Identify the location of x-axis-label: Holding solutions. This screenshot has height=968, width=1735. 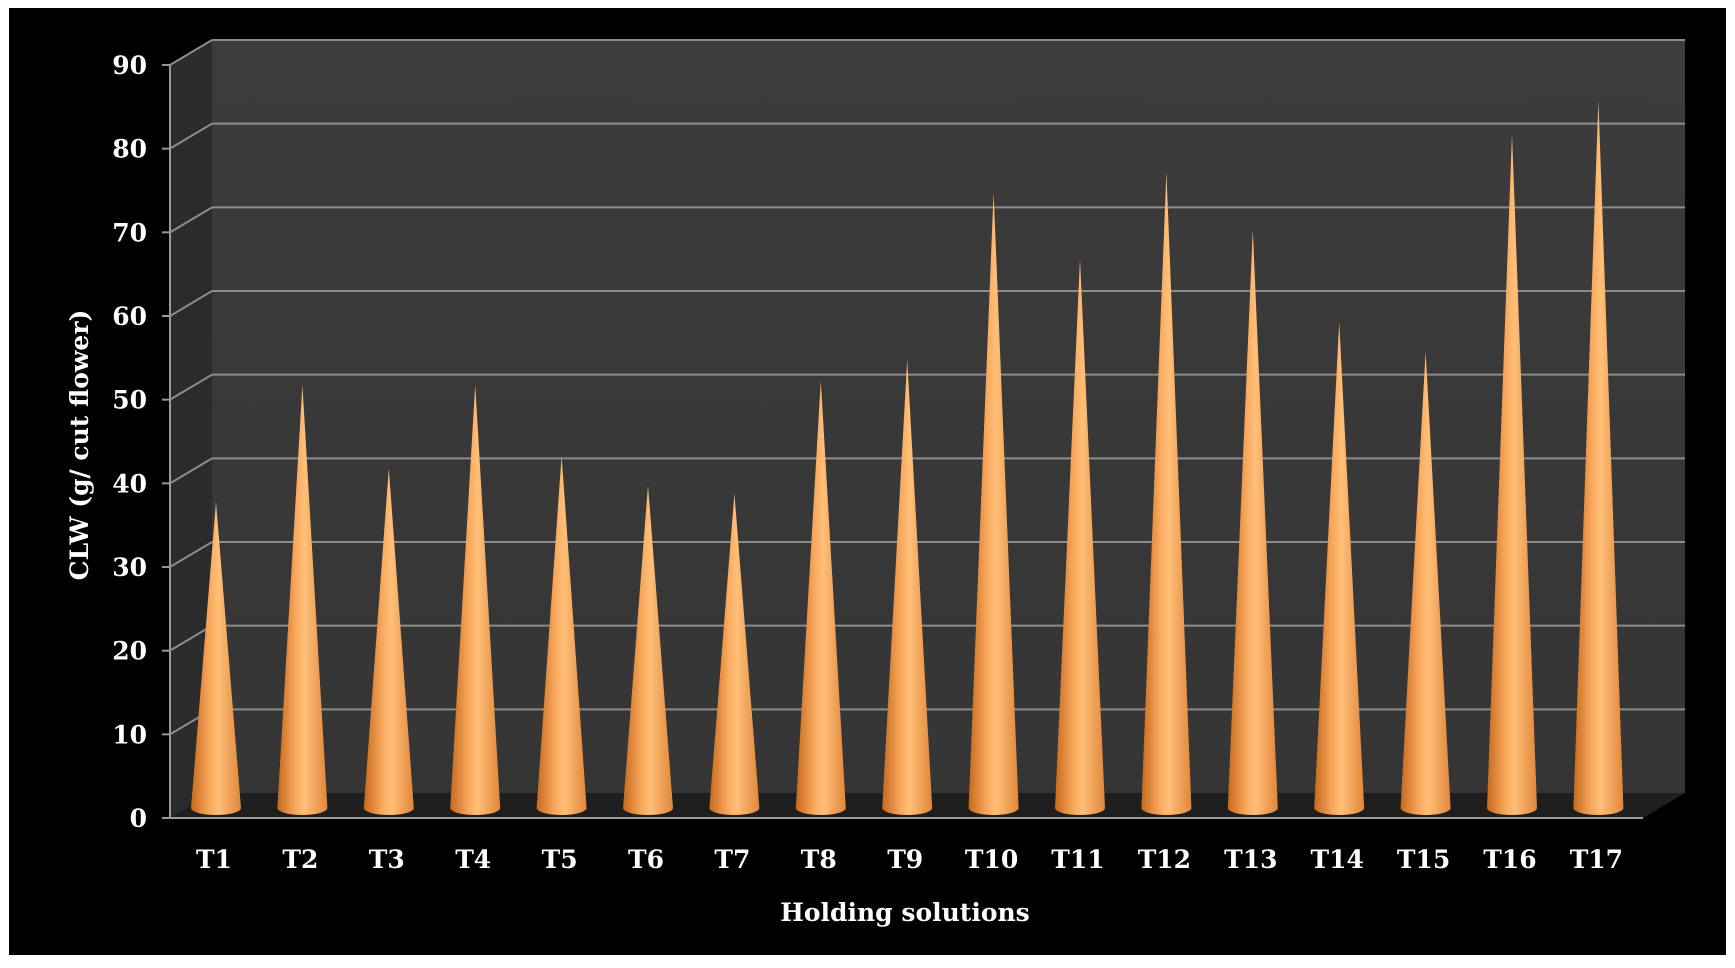
(905, 912).